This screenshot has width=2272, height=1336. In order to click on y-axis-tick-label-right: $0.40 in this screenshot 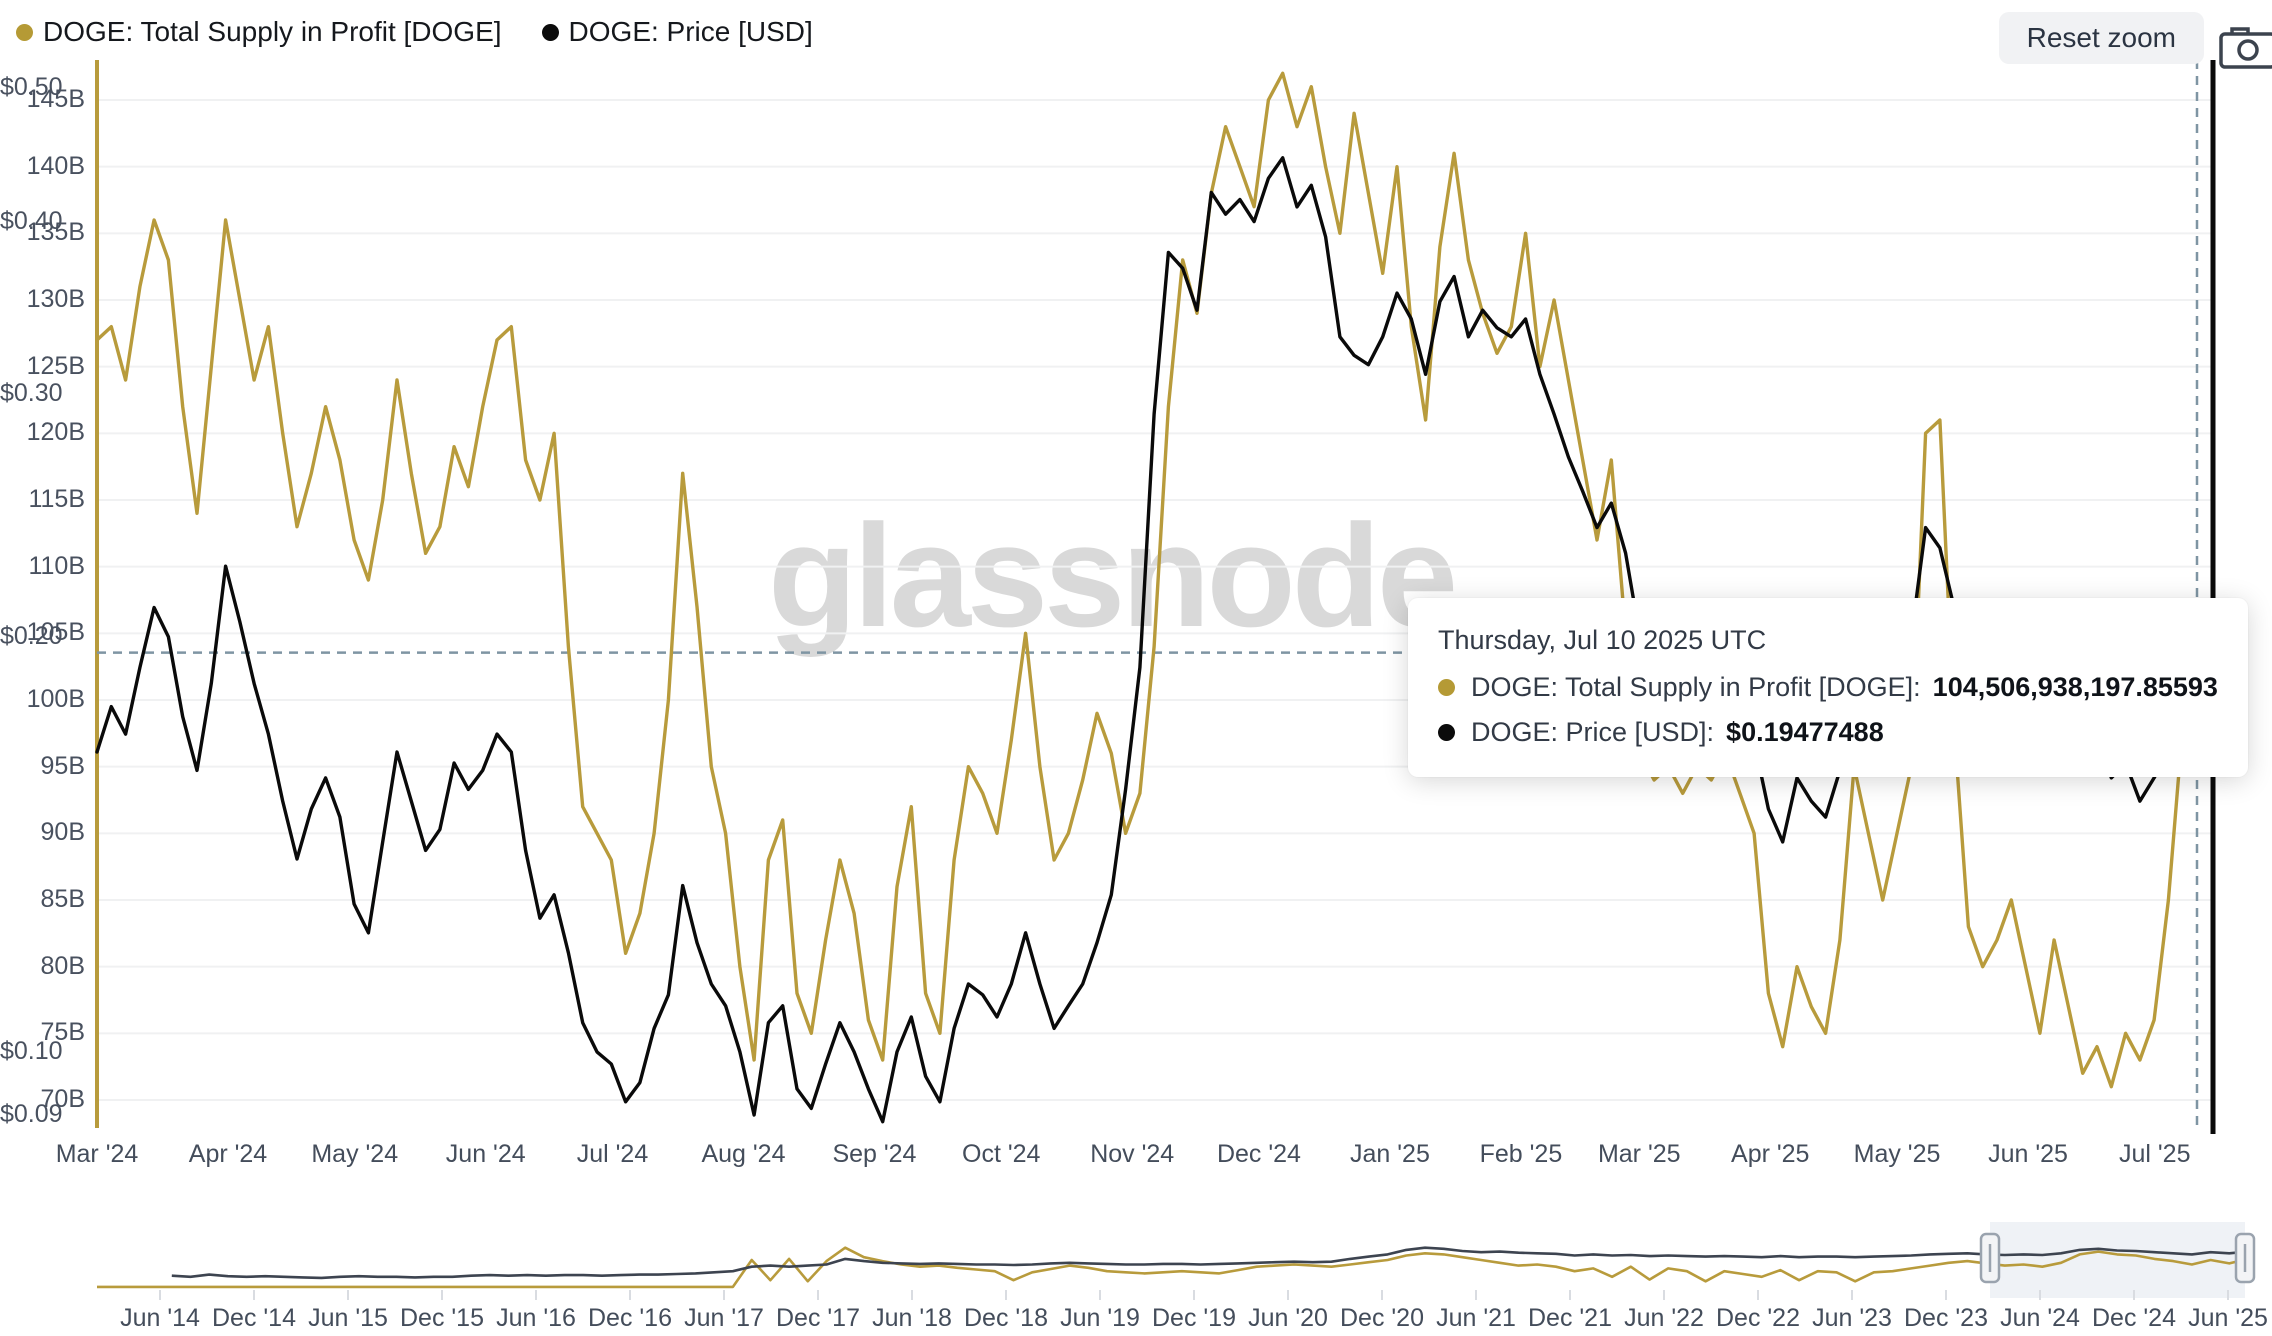, I will do `click(31, 220)`.